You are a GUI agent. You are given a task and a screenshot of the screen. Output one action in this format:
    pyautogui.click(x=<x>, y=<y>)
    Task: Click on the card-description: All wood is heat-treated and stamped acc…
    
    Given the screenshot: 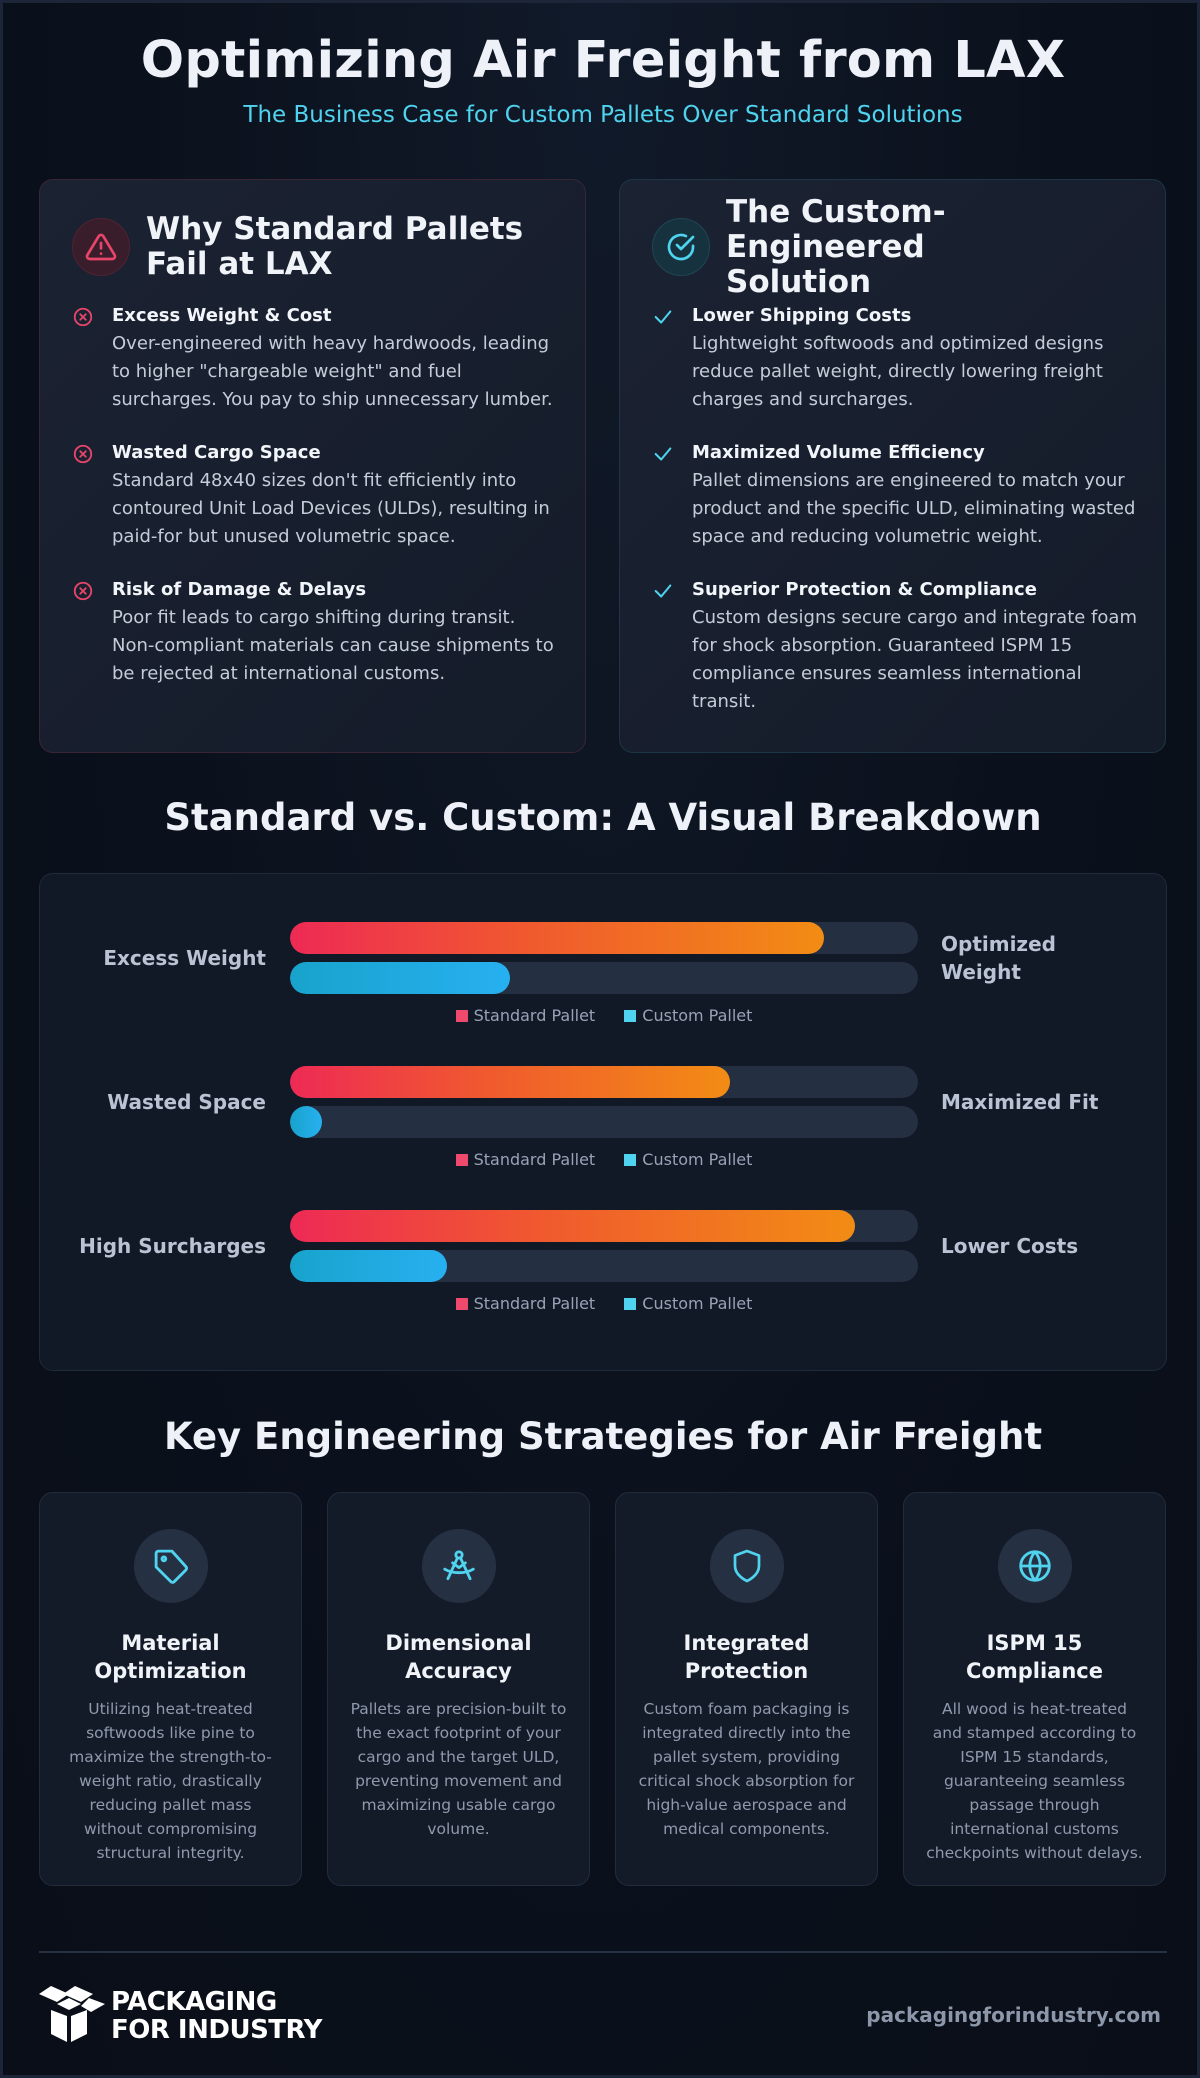 What is the action you would take?
    pyautogui.click(x=1034, y=1781)
    